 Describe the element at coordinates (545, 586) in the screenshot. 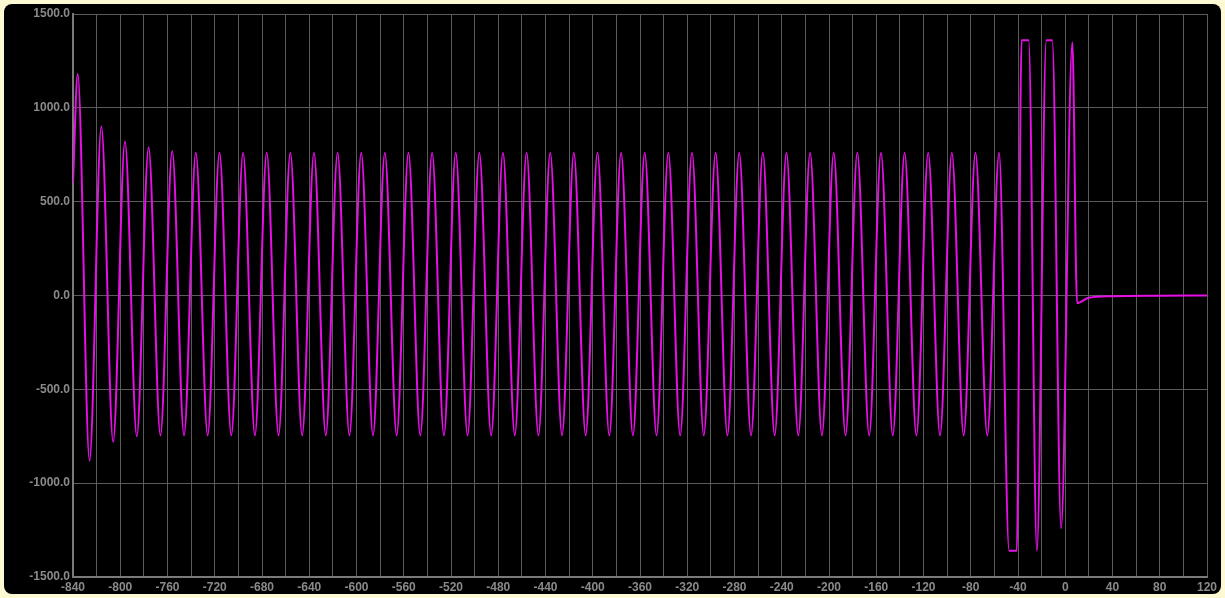

I see `x-tick-label: -440` at that location.